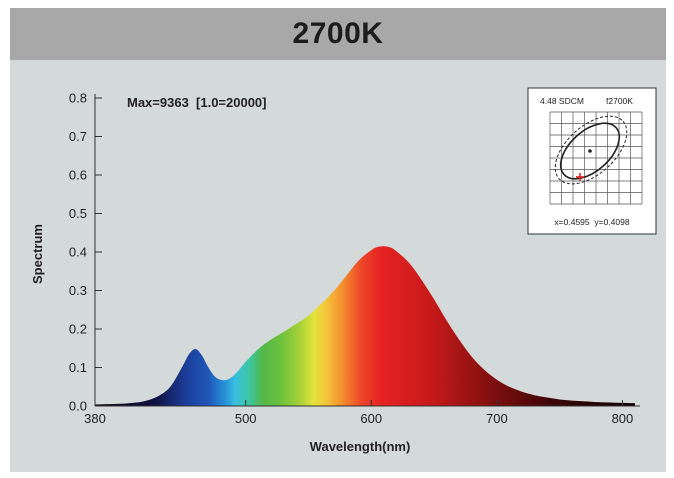  Describe the element at coordinates (78, 98) in the screenshot. I see `y-tick-label: 0.8` at that location.